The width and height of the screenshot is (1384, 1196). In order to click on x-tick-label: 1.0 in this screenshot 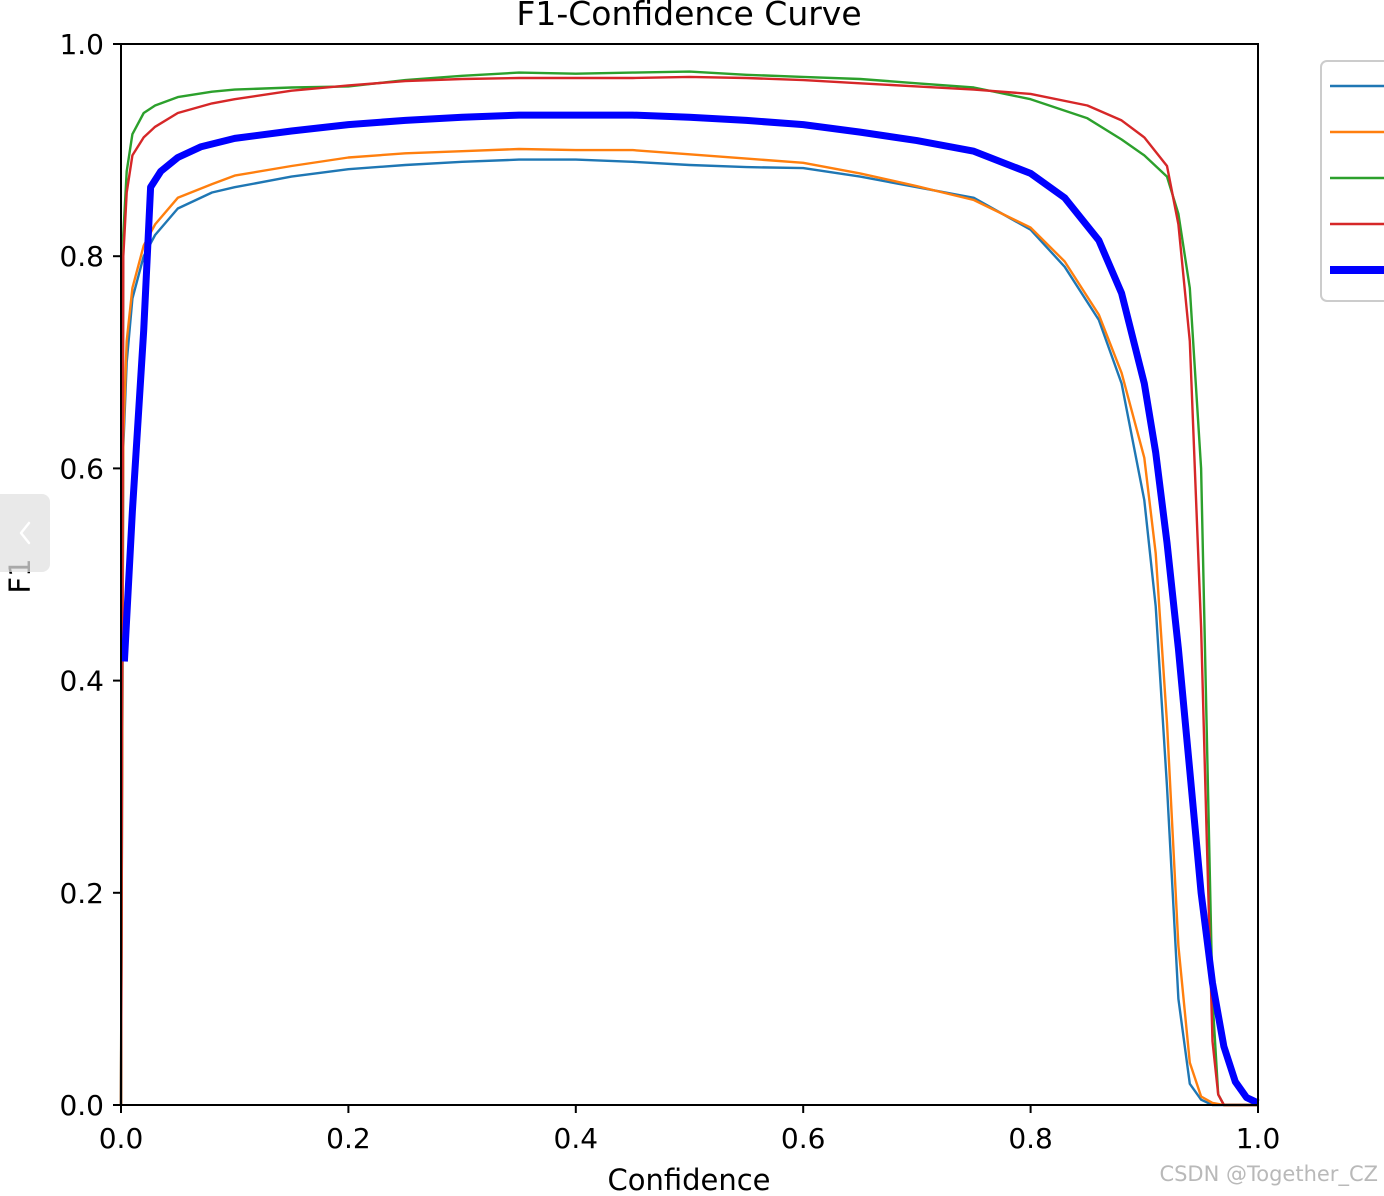, I will do `click(1258, 1138)`.